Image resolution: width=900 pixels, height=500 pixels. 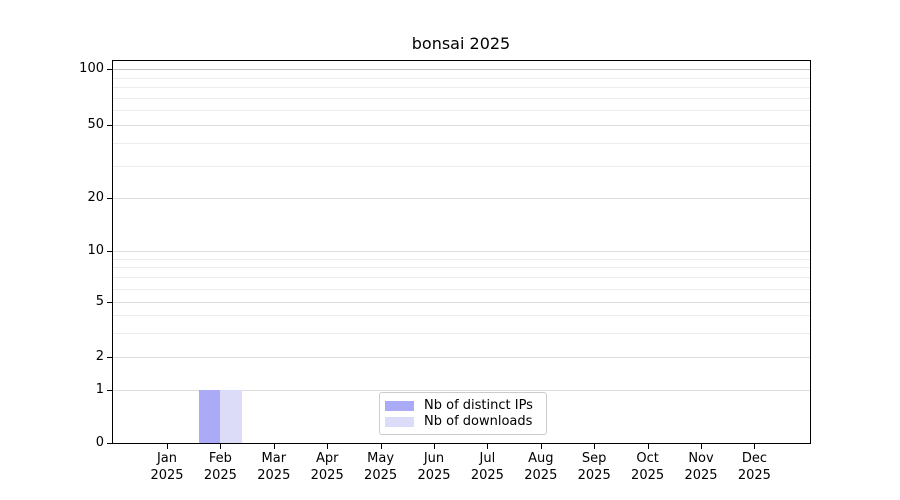 What do you see at coordinates (95, 250) in the screenshot?
I see `y-tick-label-10: 10` at bounding box center [95, 250].